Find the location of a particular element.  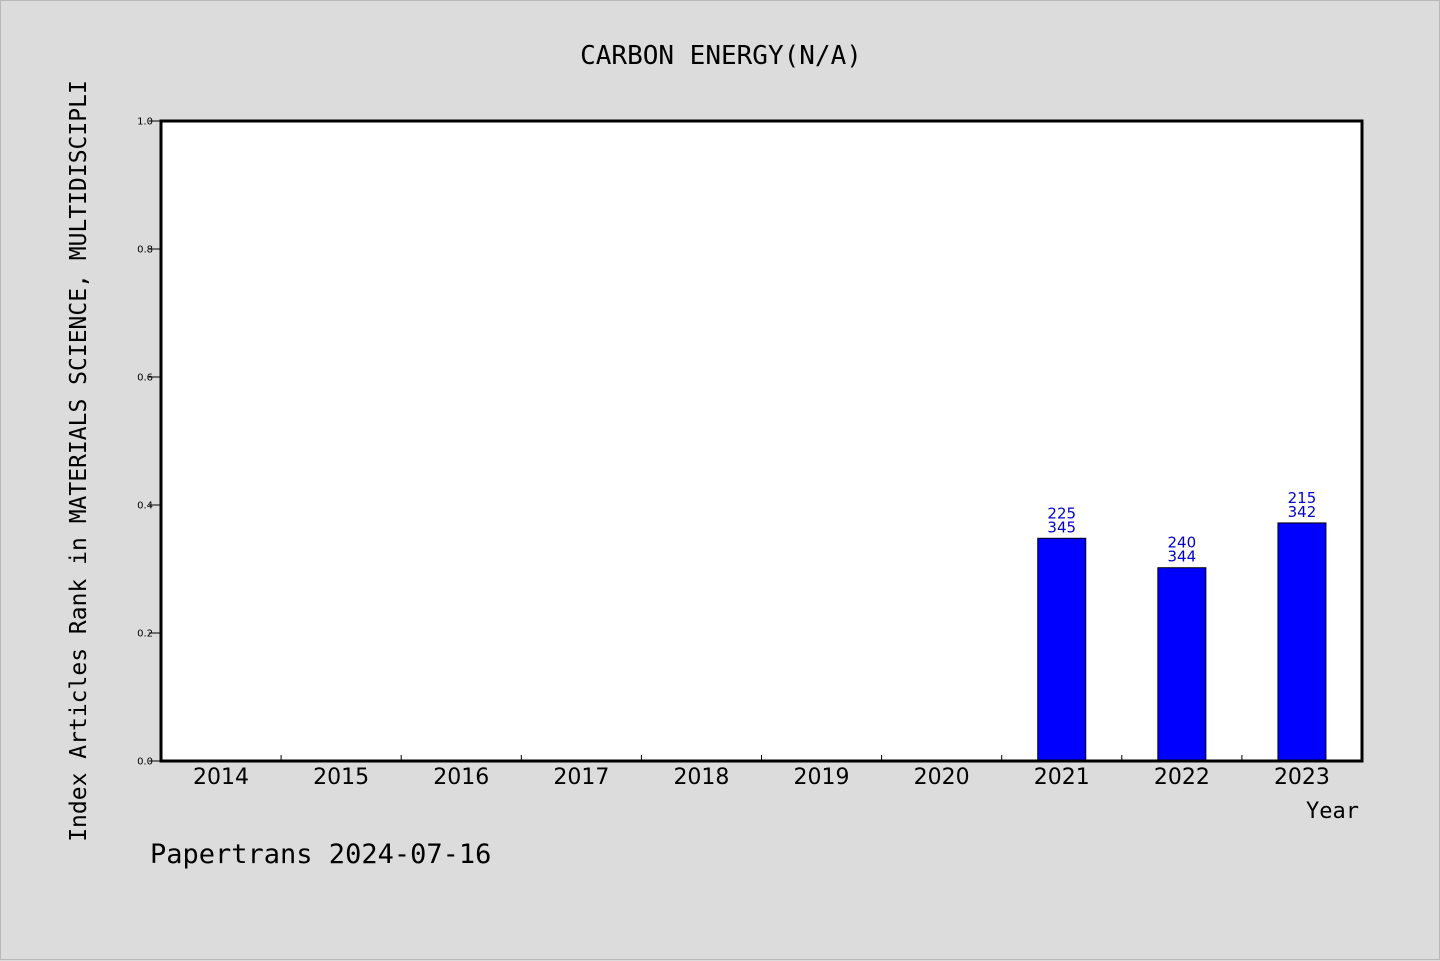

x-tick-label: 2021 is located at coordinates (1062, 777).